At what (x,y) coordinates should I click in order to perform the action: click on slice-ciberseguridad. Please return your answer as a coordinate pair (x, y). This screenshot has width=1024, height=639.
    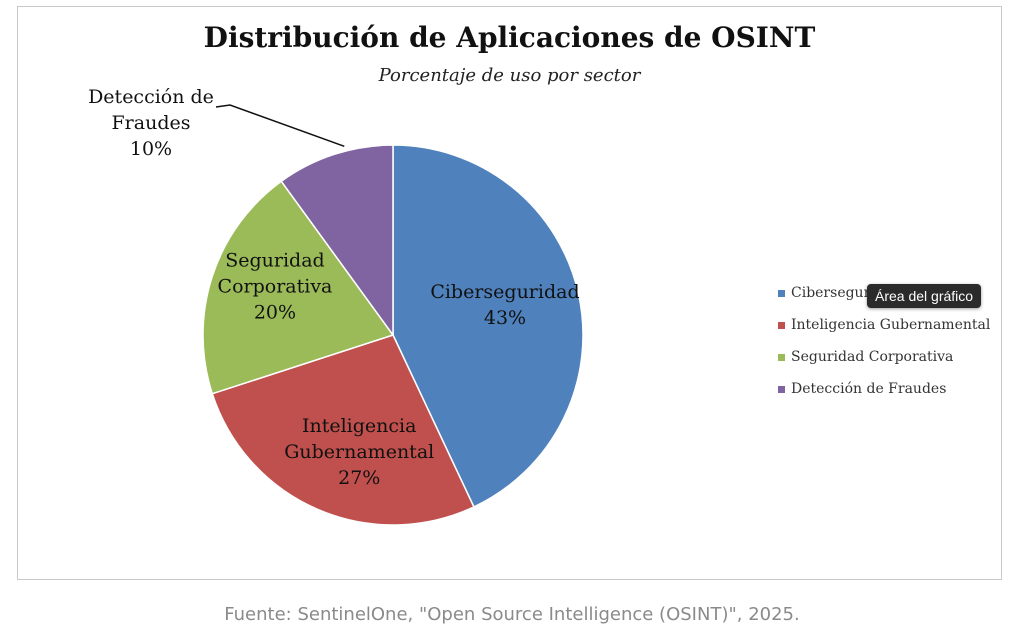
    Looking at the image, I should click on (488, 326).